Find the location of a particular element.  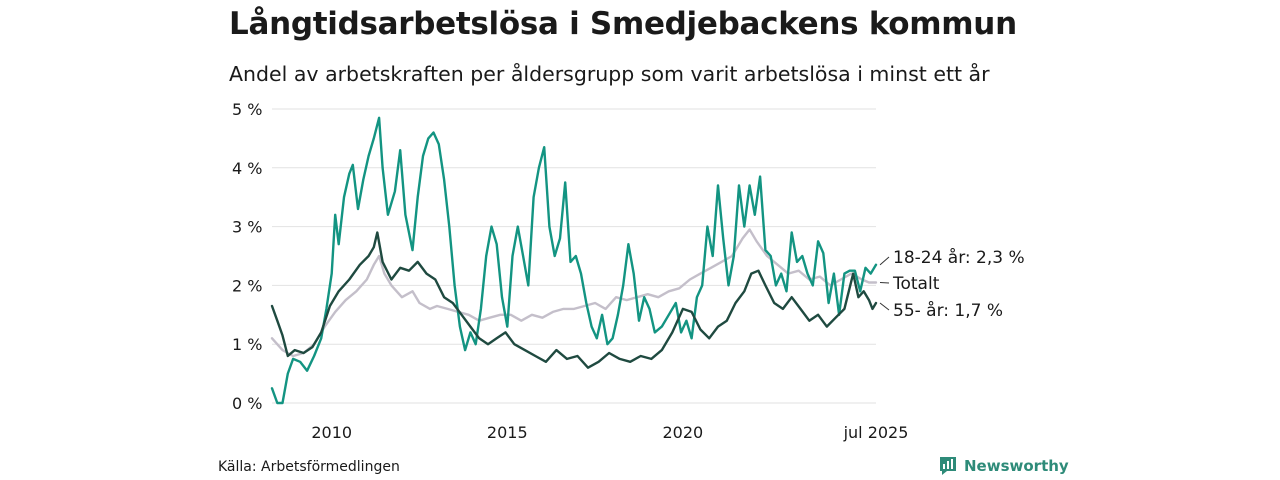

x-tick-label: 2015 is located at coordinates (507, 432).